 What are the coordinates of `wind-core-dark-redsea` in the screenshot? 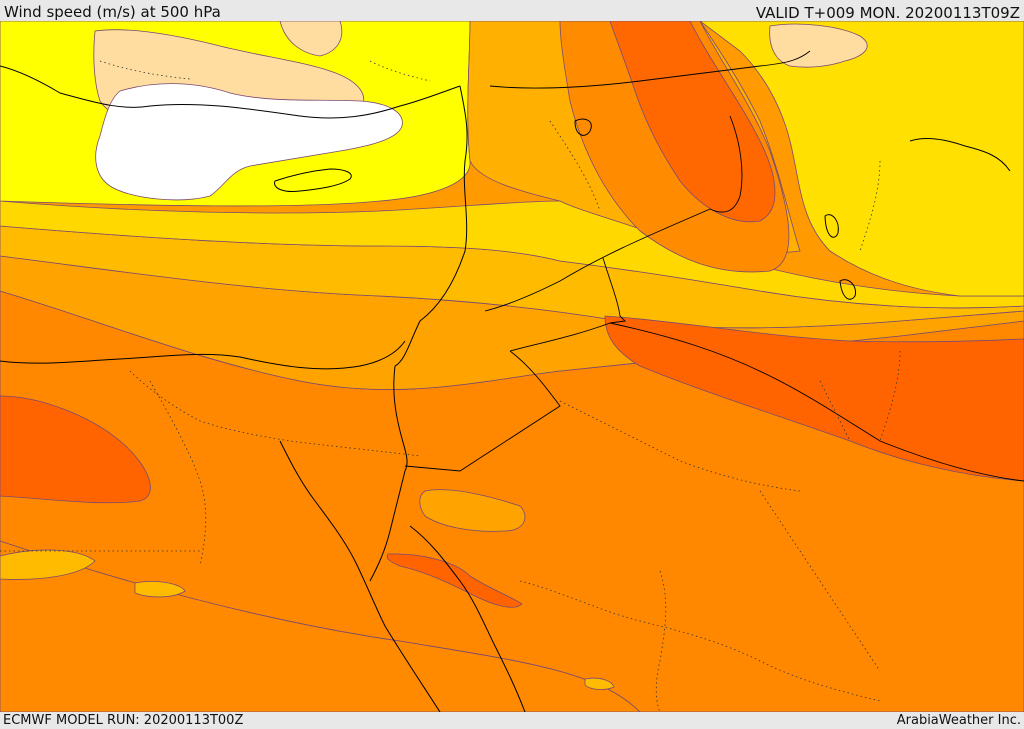 It's located at (454, 580).